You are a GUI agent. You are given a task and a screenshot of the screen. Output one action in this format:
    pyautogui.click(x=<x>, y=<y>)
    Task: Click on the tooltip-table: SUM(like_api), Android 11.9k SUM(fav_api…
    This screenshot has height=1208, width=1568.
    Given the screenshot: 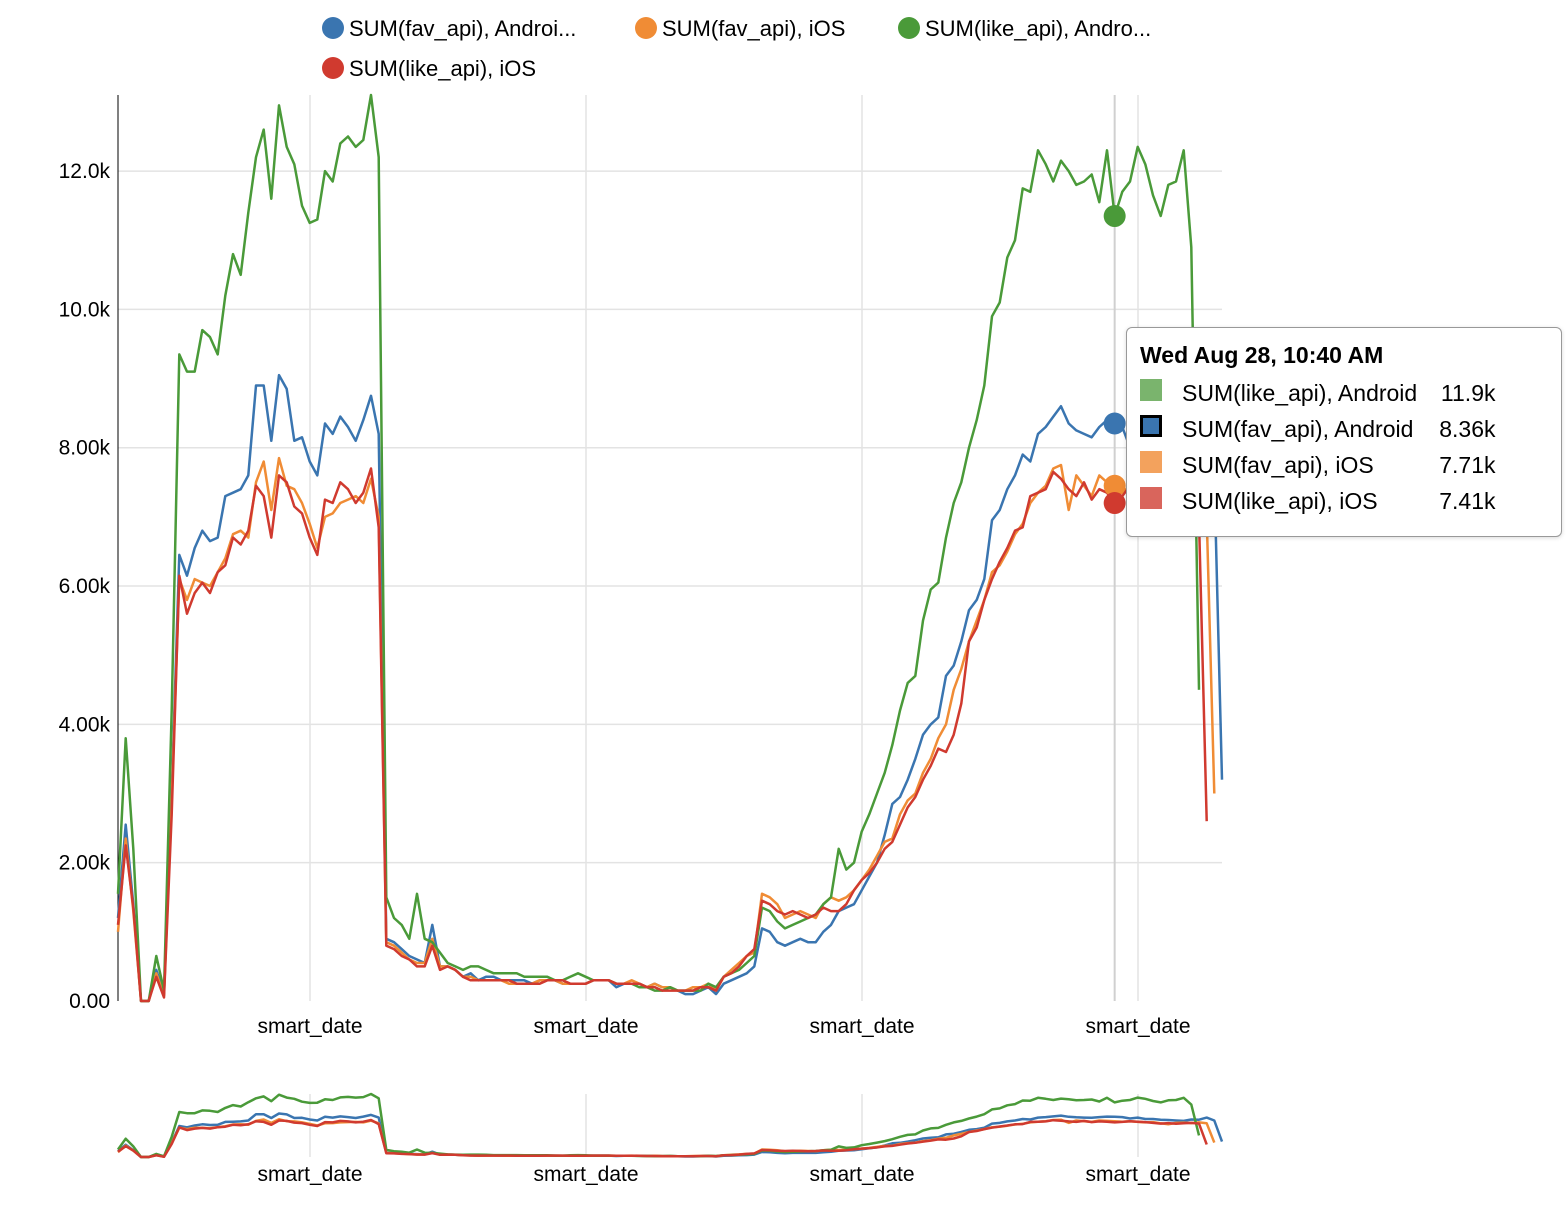 What is the action you would take?
    pyautogui.click(x=1317, y=447)
    